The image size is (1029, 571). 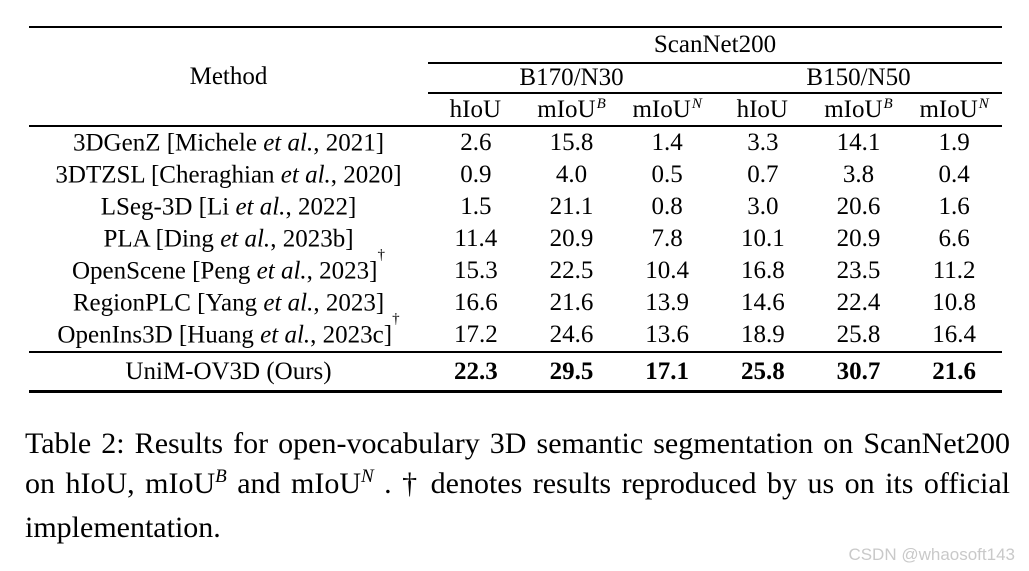 I want to click on value-cell: 14.1, so click(x=858, y=142).